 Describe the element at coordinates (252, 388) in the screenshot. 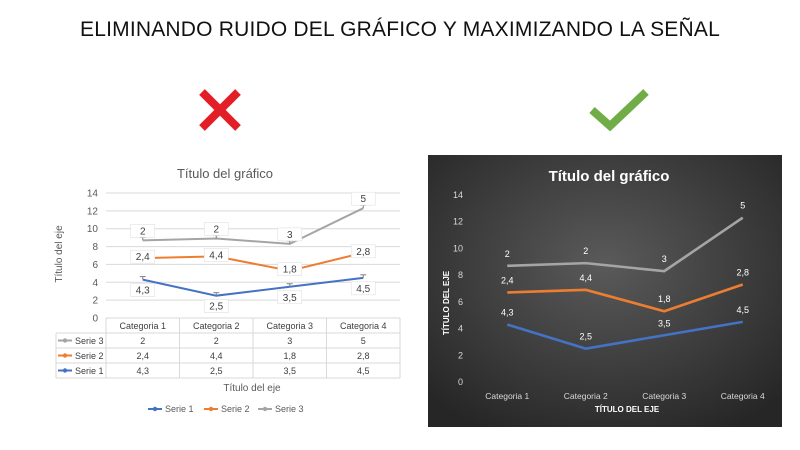

I see `left-chart-x-axis-title: Título del eje` at that location.